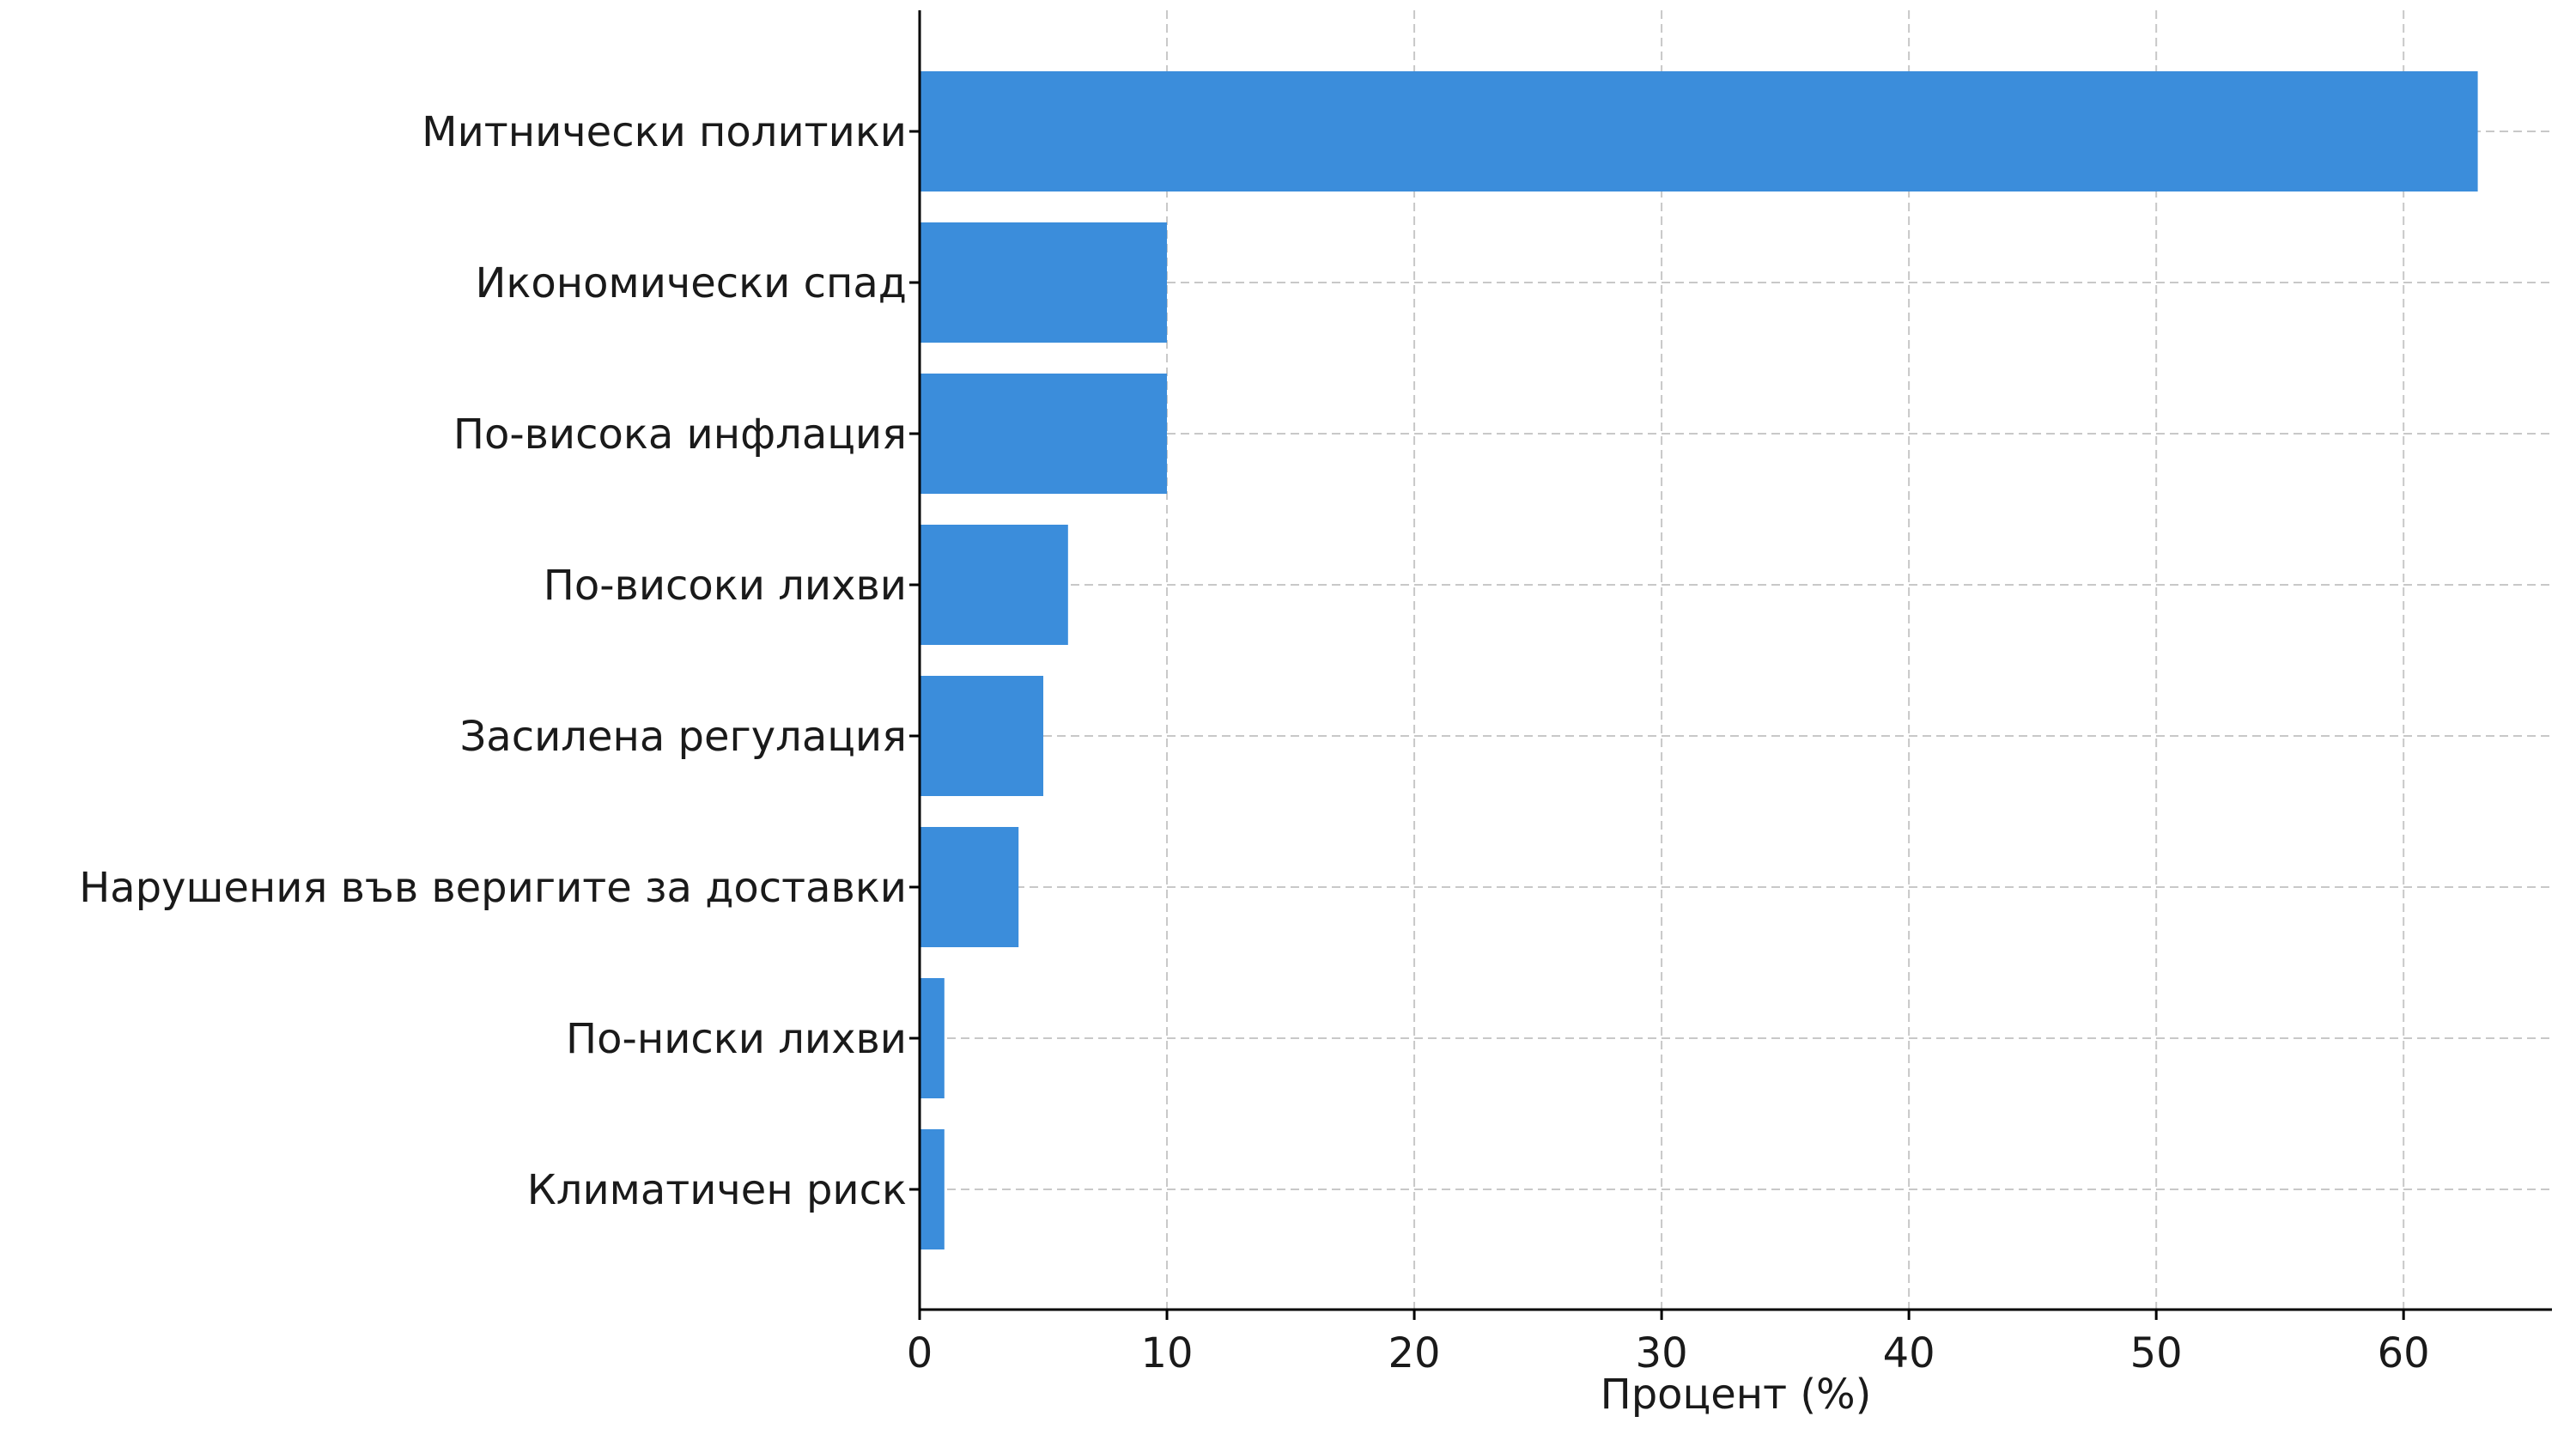 This screenshot has width=2576, height=1453. I want to click on category-label: Митнически политики, so click(664, 132).